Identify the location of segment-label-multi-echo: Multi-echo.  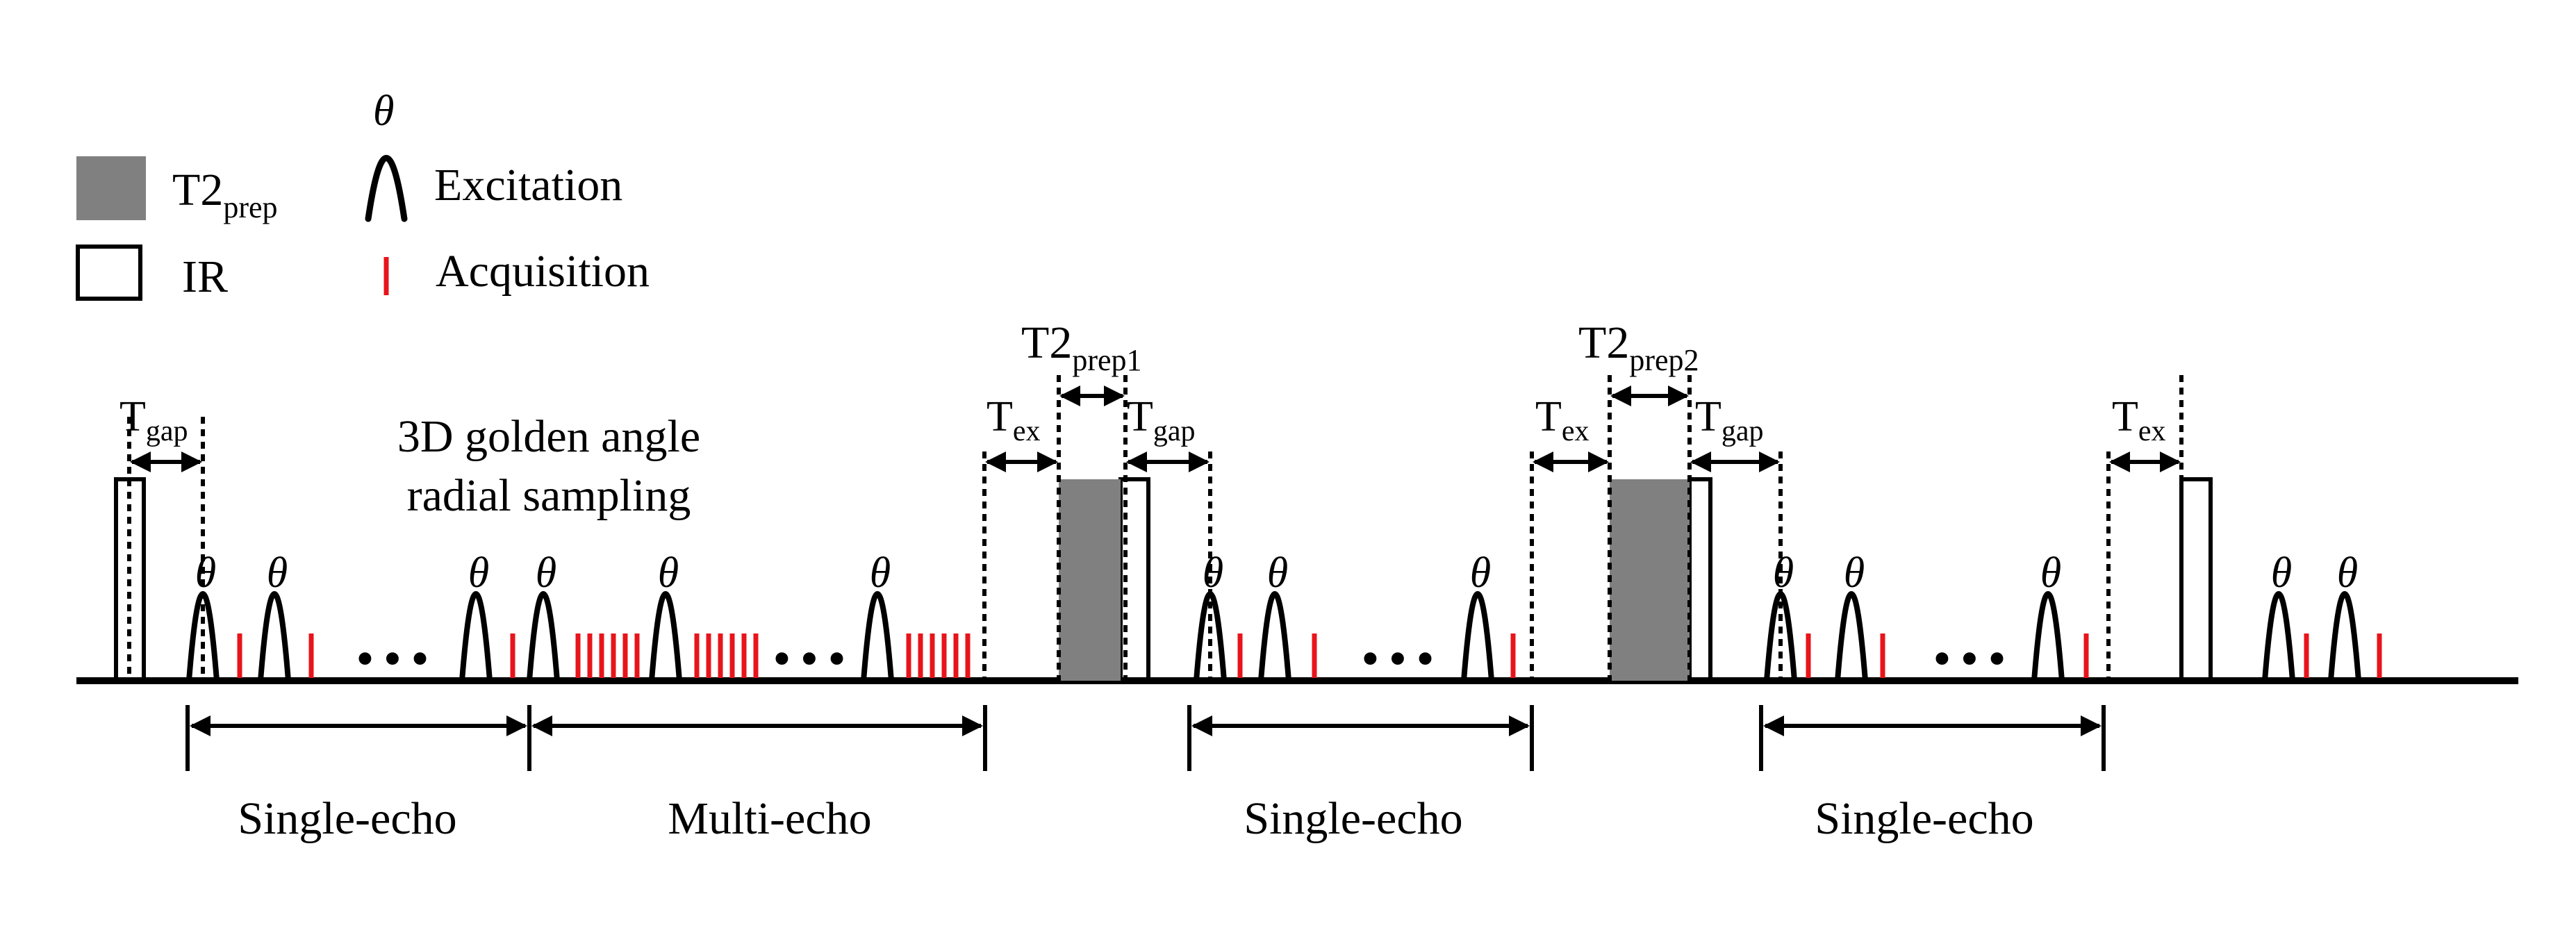
(770, 819).